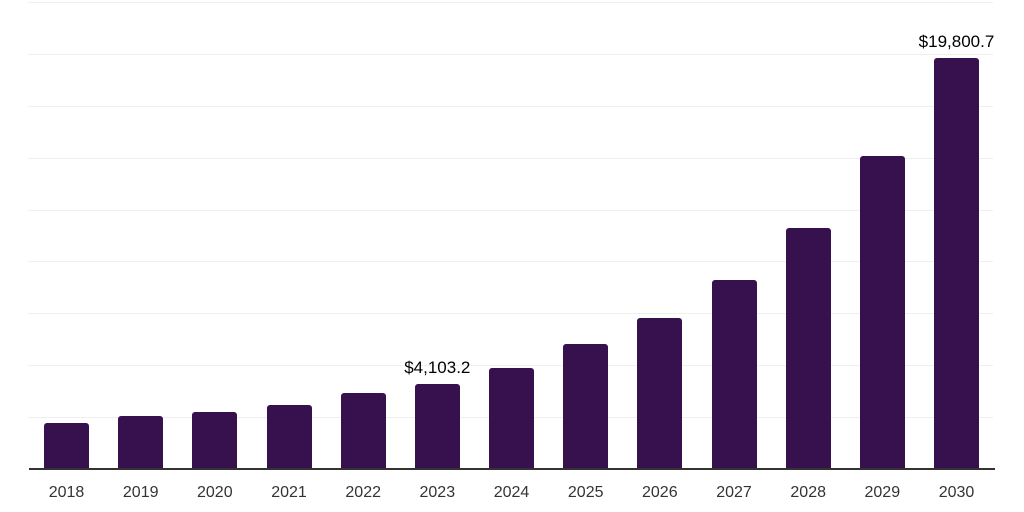 Image resolution: width=1024 pixels, height=512 pixels. I want to click on bar-2020, so click(215, 440).